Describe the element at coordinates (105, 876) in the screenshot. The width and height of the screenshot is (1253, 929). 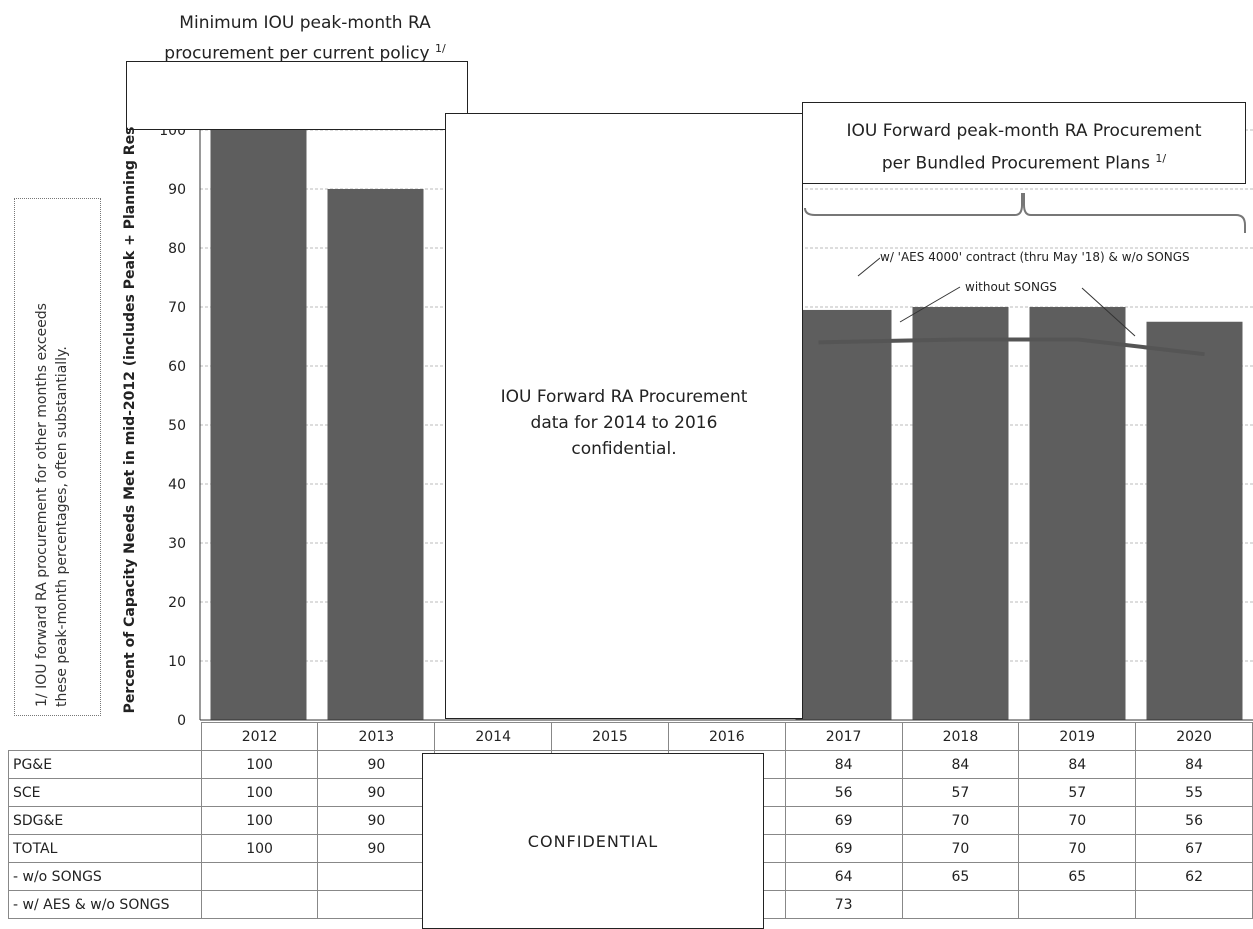
I see `table-row-label: - w/o SONGS` at that location.